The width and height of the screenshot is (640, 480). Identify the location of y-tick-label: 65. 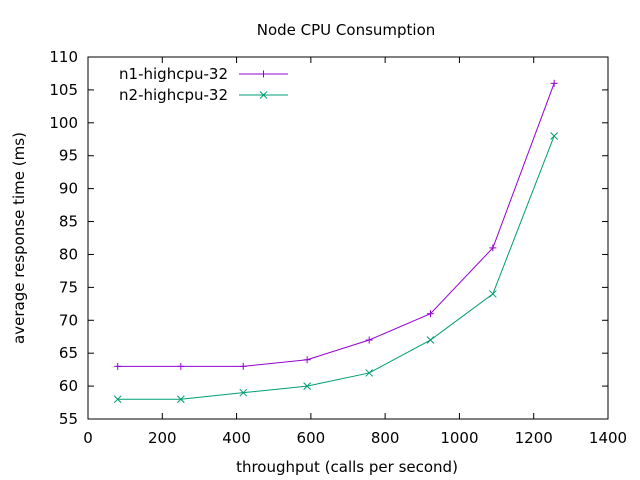
(68, 353).